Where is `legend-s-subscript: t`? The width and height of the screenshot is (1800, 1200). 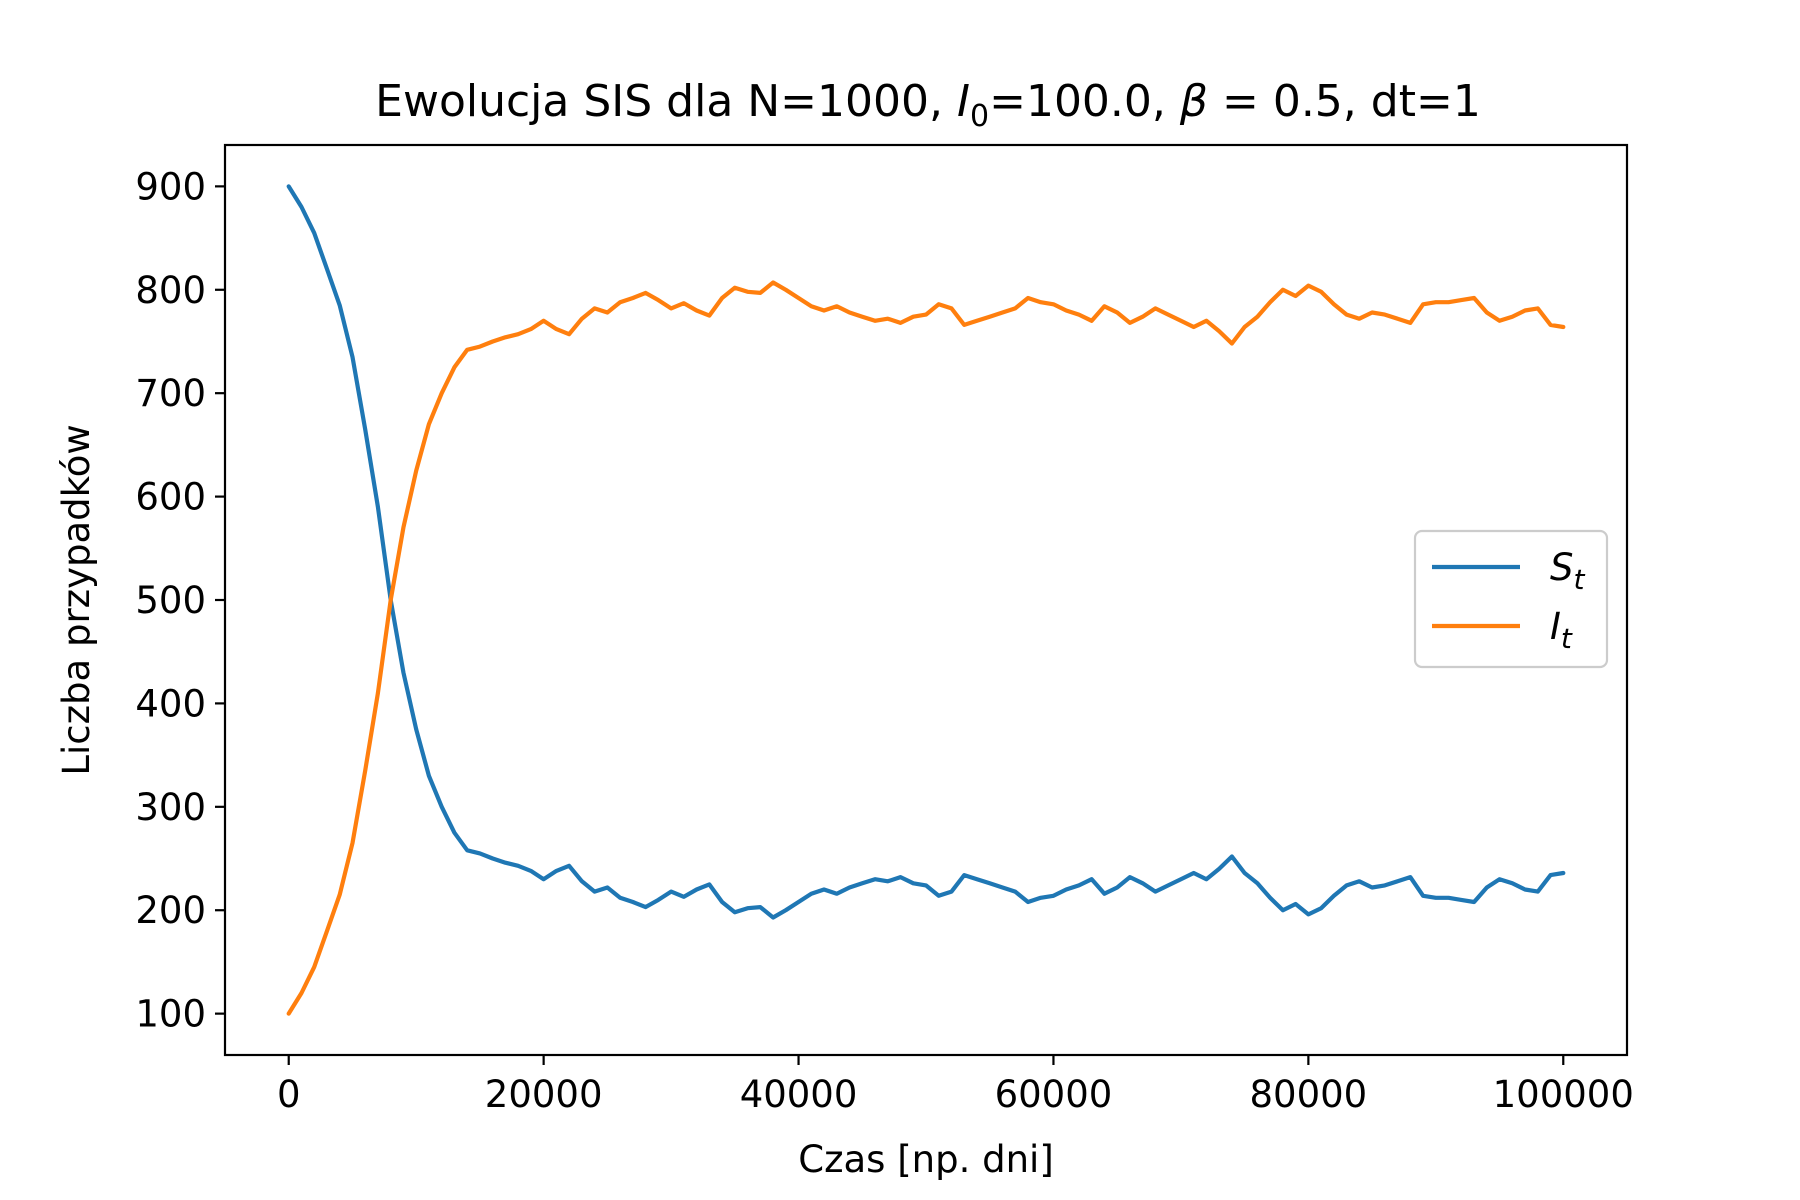 legend-s-subscript: t is located at coordinates (1580, 579).